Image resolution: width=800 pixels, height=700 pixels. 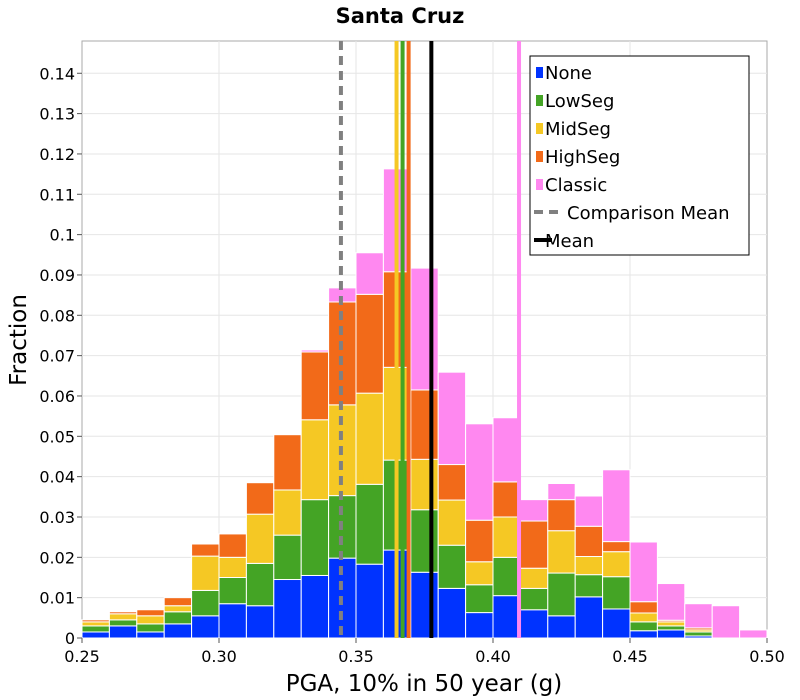 What do you see at coordinates (539, 100) in the screenshot?
I see `legend-swatch-lowseg` at bounding box center [539, 100].